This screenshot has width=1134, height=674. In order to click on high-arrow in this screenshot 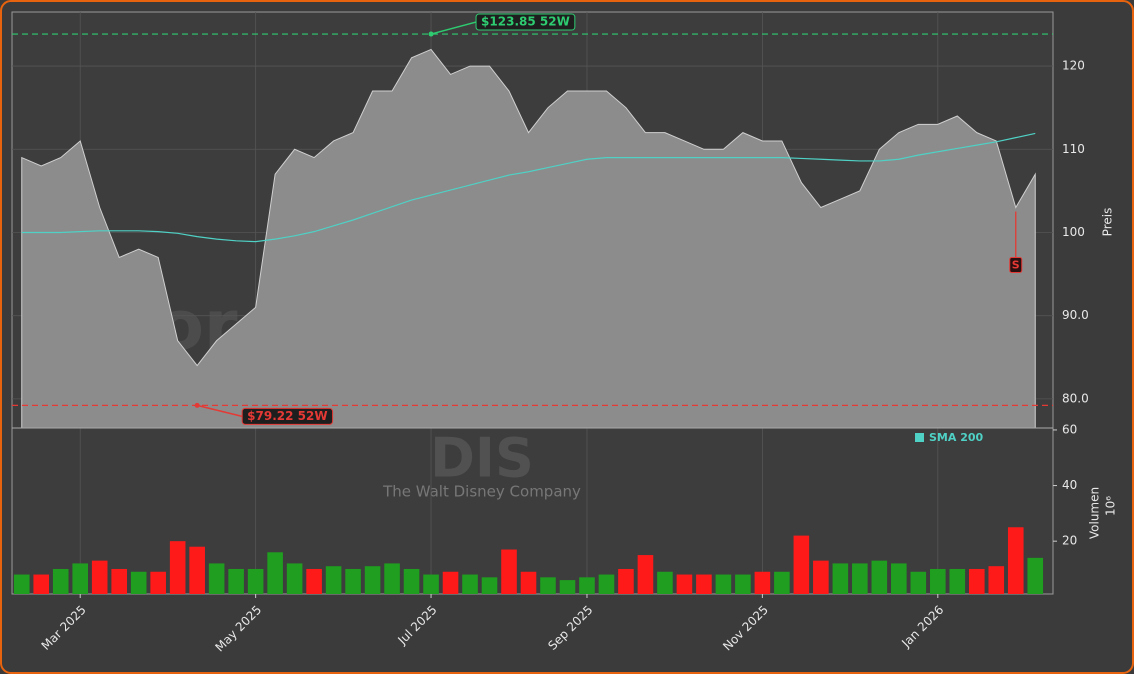, I will do `click(453, 28)`.